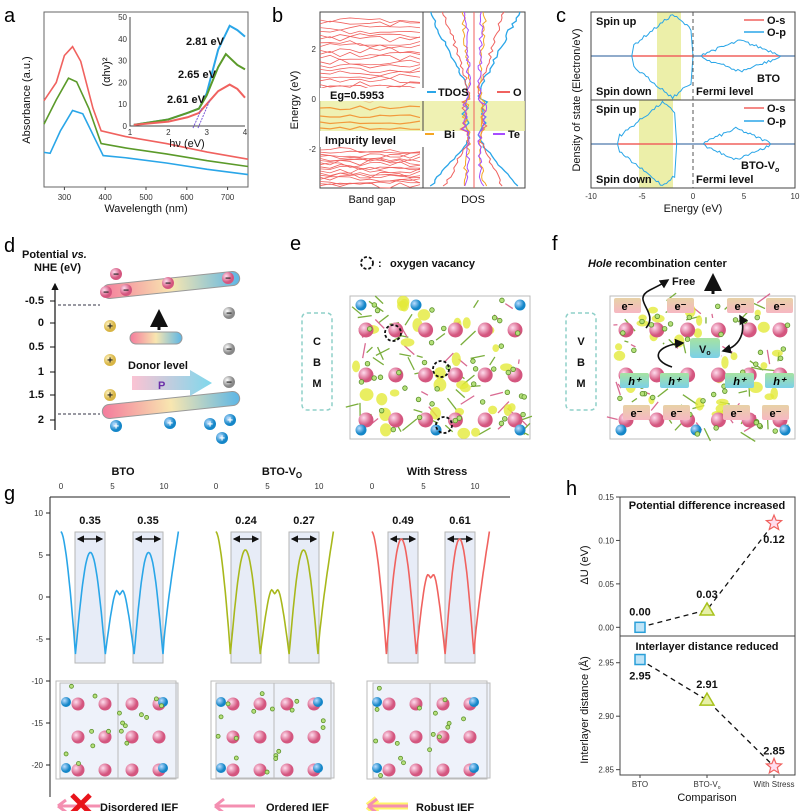 The image size is (800, 811). What do you see at coordinates (639, 612) in the screenshot?
I see `data-label: 0.00` at bounding box center [639, 612].